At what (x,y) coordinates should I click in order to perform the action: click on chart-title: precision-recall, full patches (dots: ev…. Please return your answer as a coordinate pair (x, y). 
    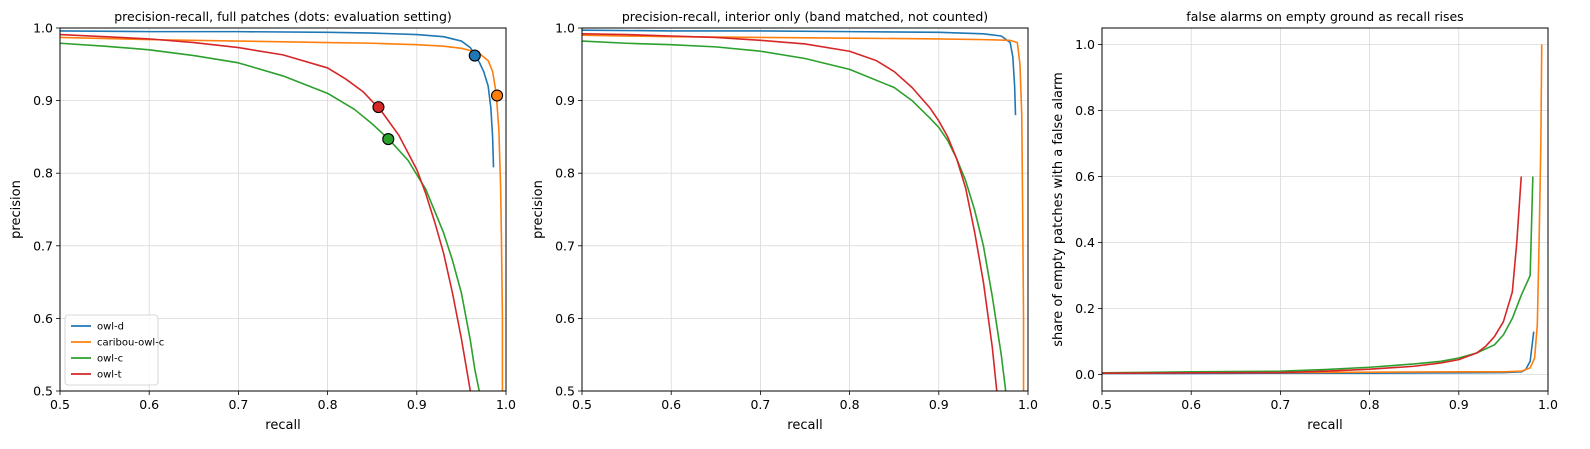
    Looking at the image, I should click on (283, 16).